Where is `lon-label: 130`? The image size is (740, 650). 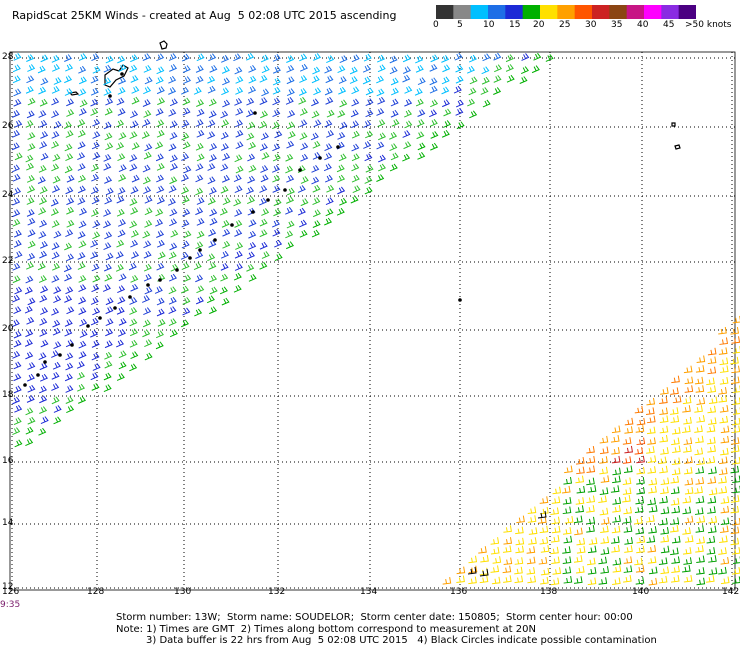
lon-label: 130 is located at coordinates (183, 592).